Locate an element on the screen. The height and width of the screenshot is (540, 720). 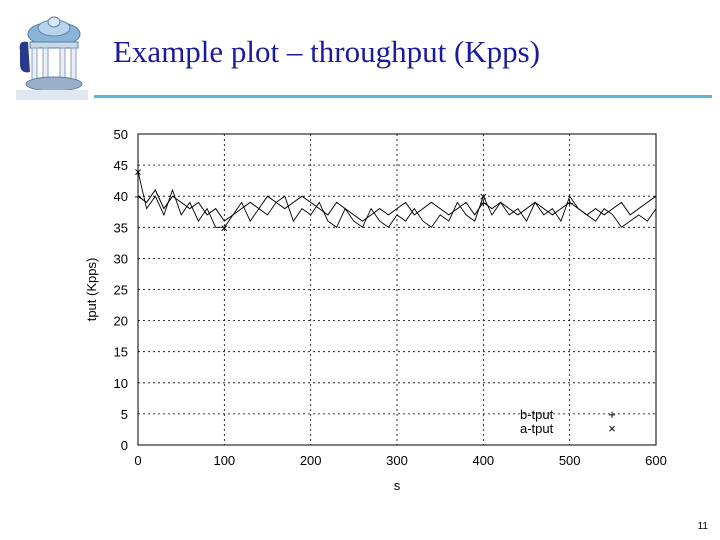
slide-number: 11 is located at coordinates (702, 526).